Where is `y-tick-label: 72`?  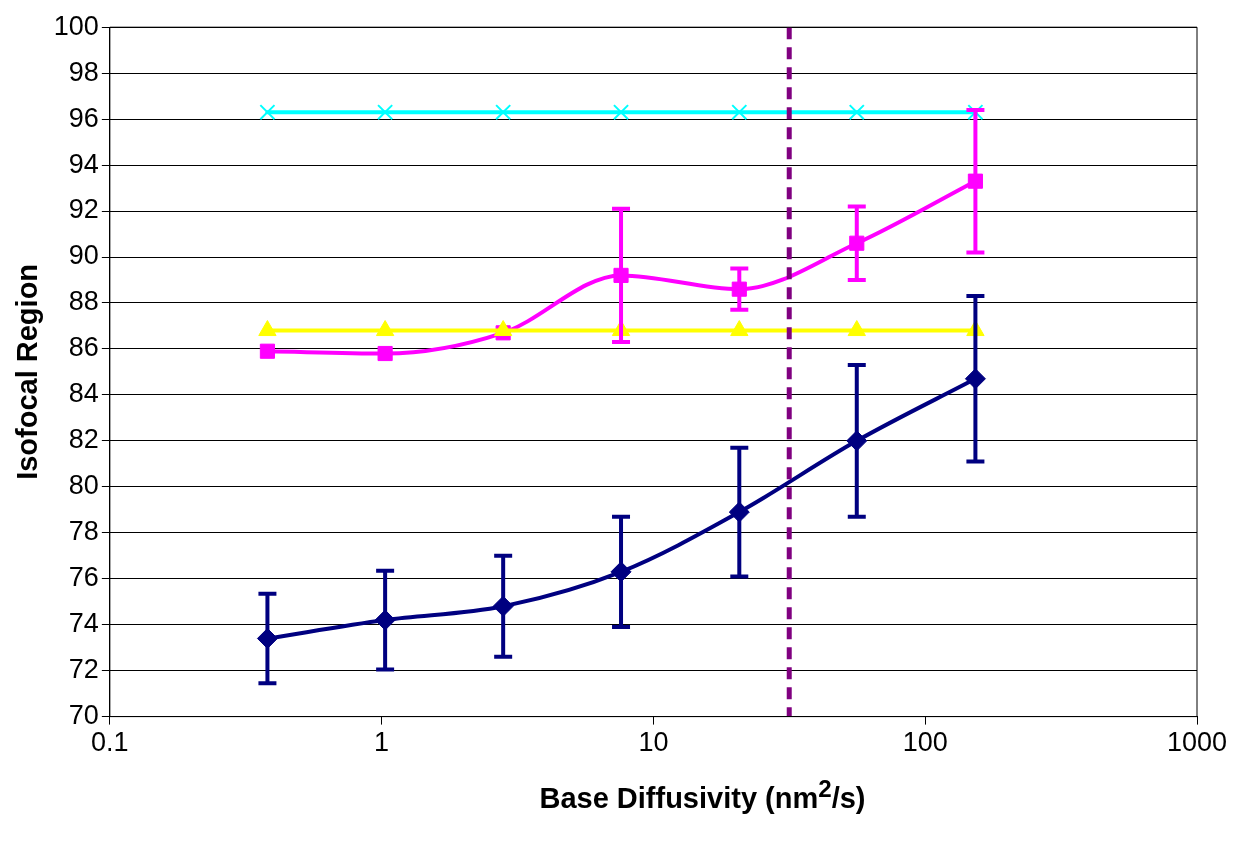 y-tick-label: 72 is located at coordinates (83, 669).